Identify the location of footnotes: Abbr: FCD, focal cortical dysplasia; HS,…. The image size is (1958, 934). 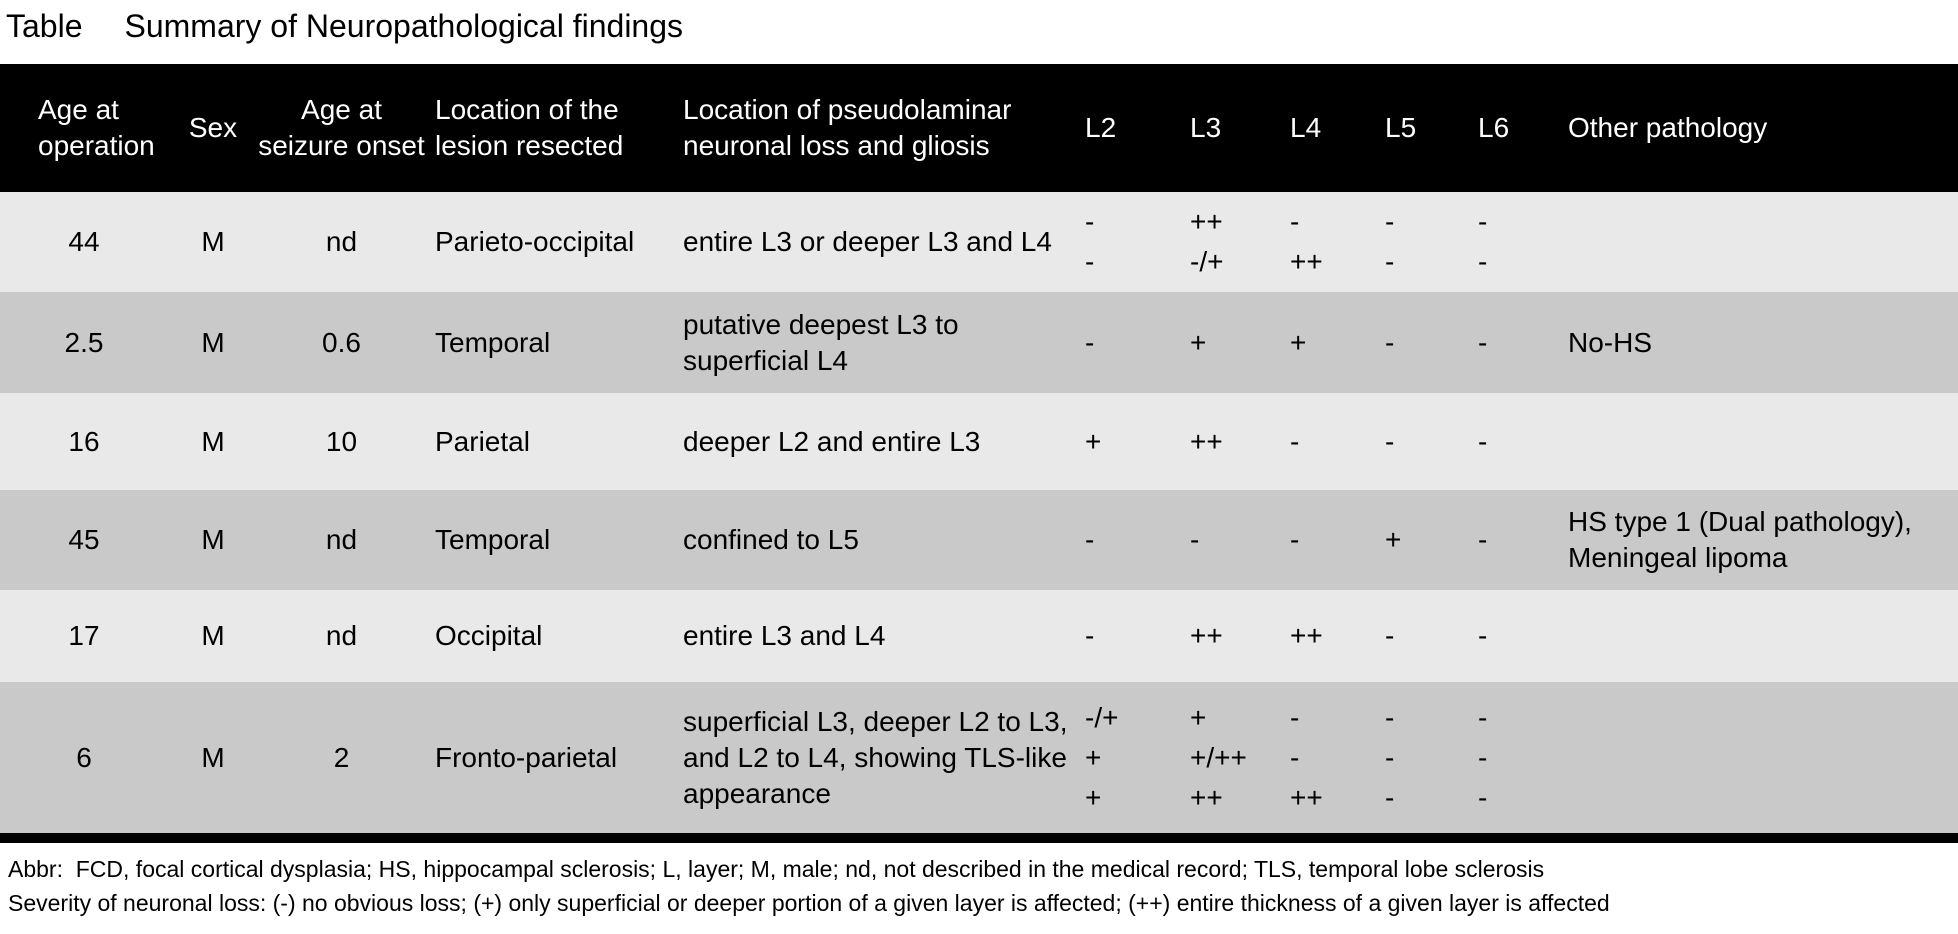
(979, 881).